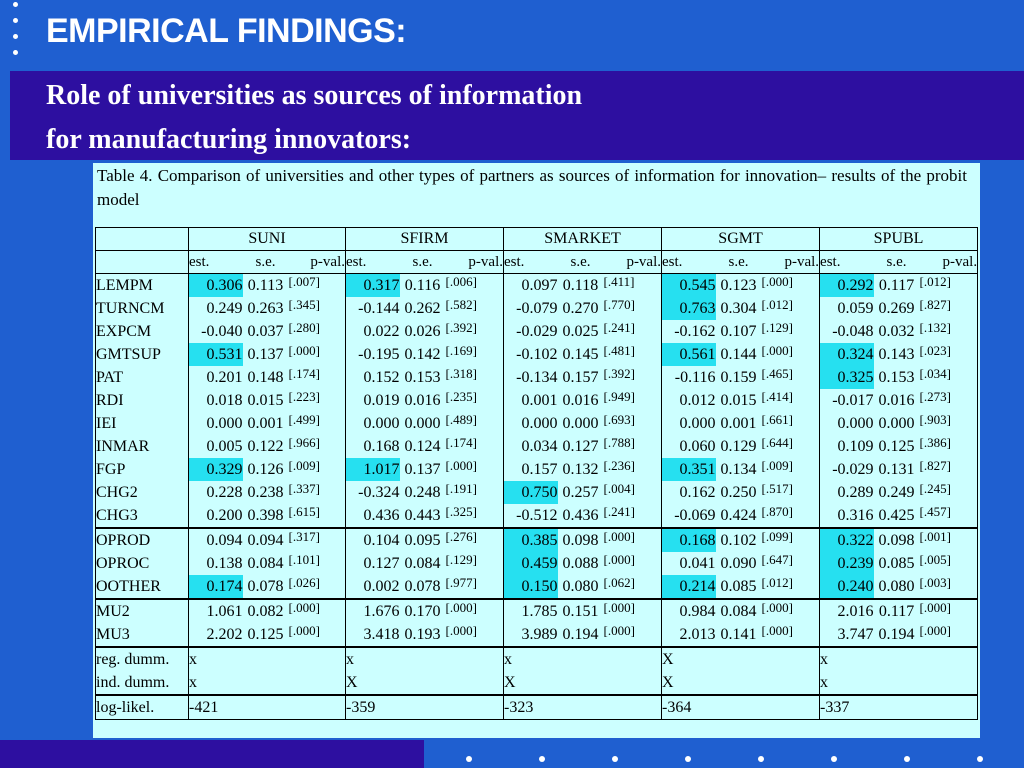  I want to click on std-error-cell: 0.137, so click(265, 354).